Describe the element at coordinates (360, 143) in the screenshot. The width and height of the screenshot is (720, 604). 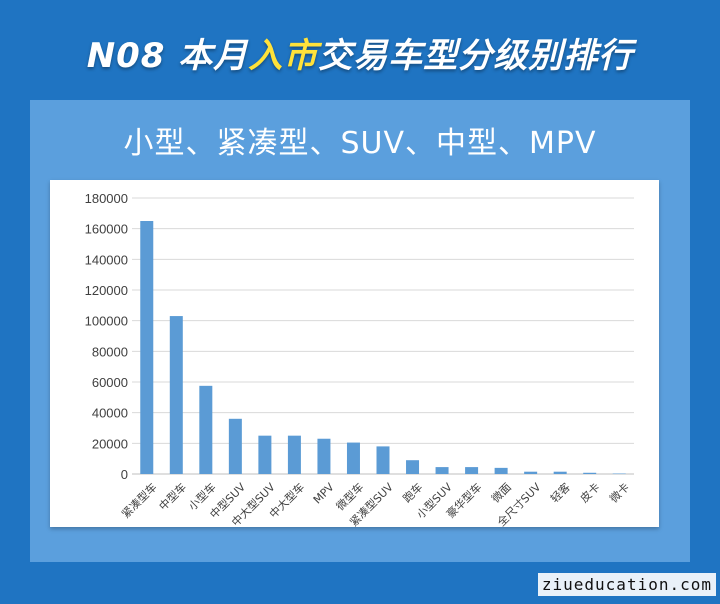
I see `chart-subtitle: 小型、紧凑型、SUV、中型、MPV` at that location.